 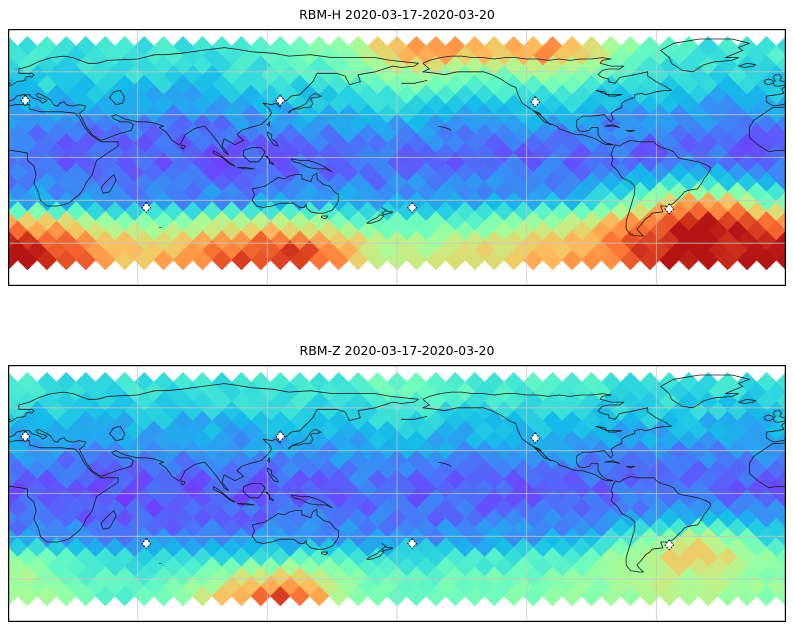 What do you see at coordinates (397, 14) in the screenshot?
I see `panel-title-rbm-h: RBM-H 2020-03-17-2020-03-20` at bounding box center [397, 14].